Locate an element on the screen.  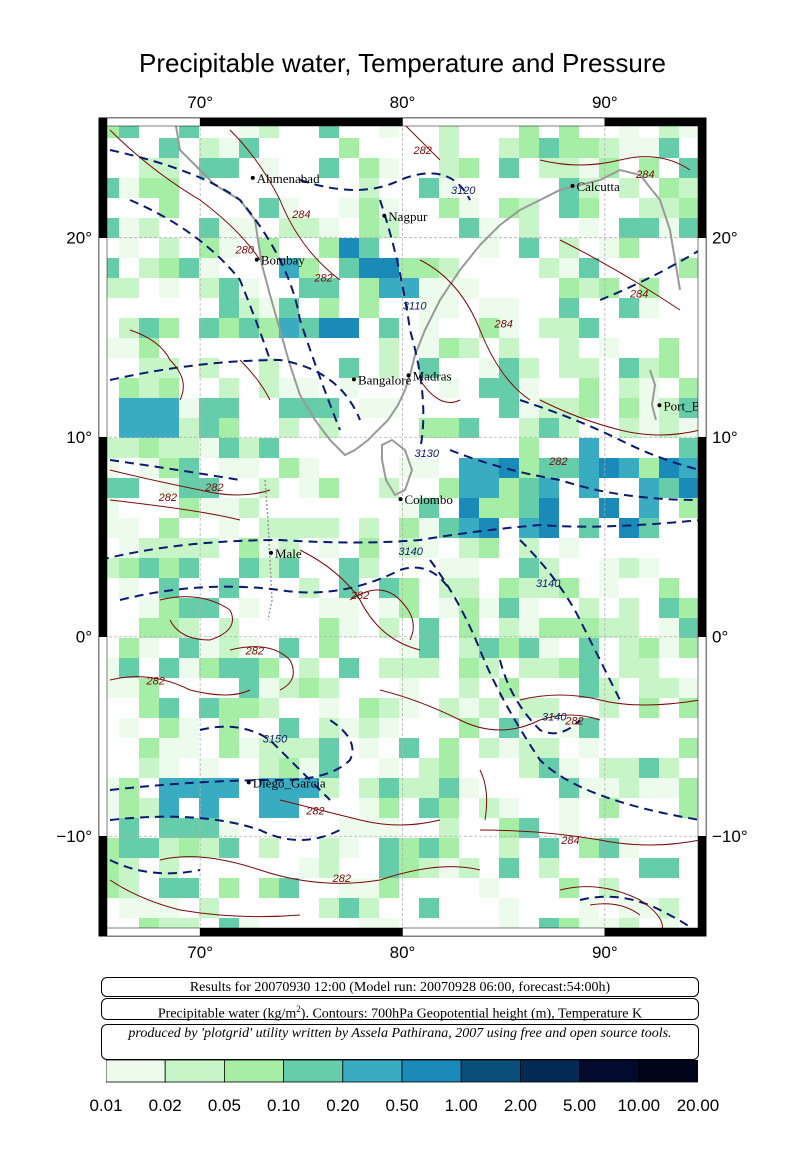
city-label: Diego_Garcia is located at coordinates (289, 782).